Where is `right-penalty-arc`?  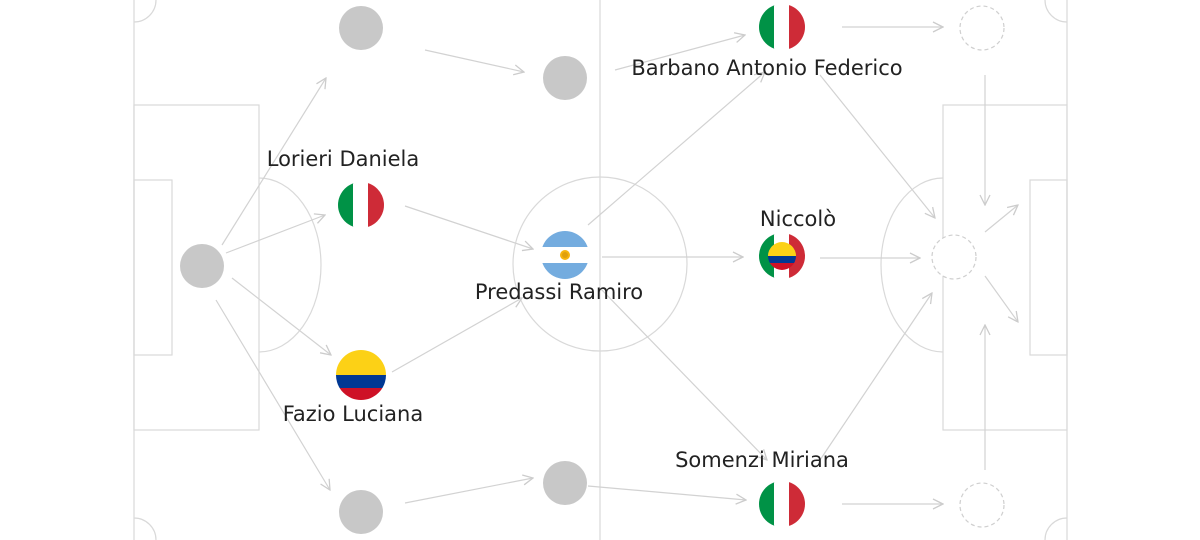 right-penalty-arc is located at coordinates (912, 265).